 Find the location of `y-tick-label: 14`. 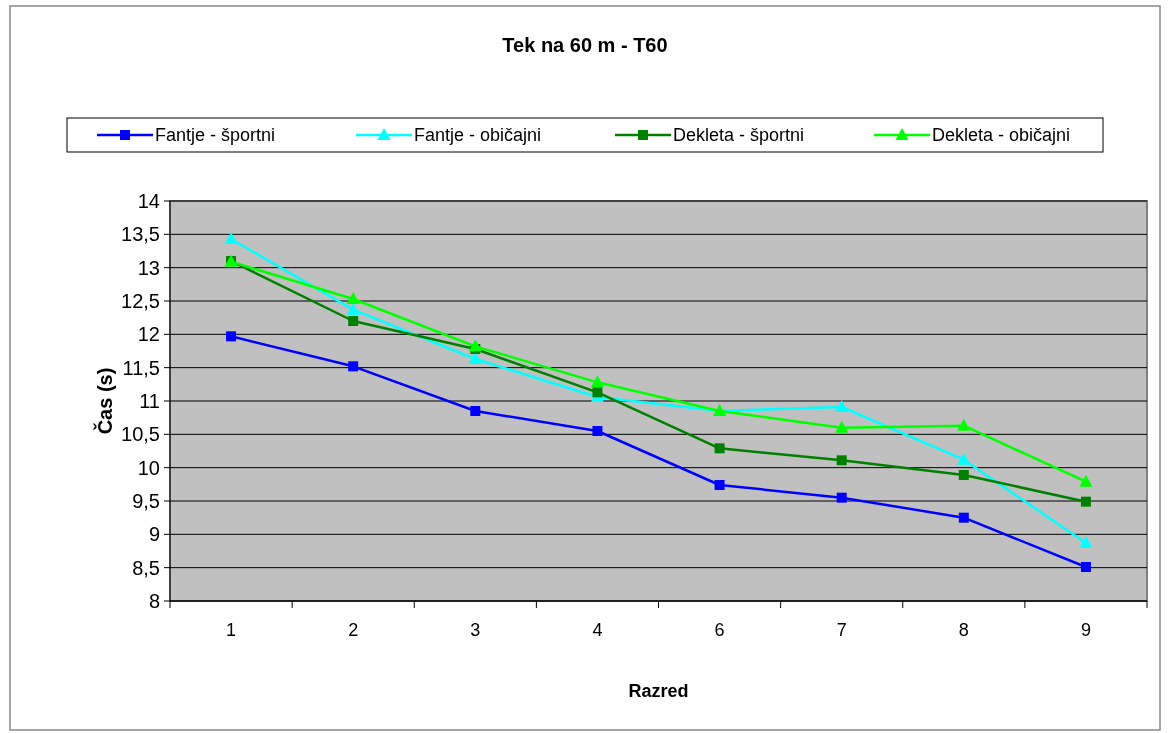

y-tick-label: 14 is located at coordinates (148, 201).